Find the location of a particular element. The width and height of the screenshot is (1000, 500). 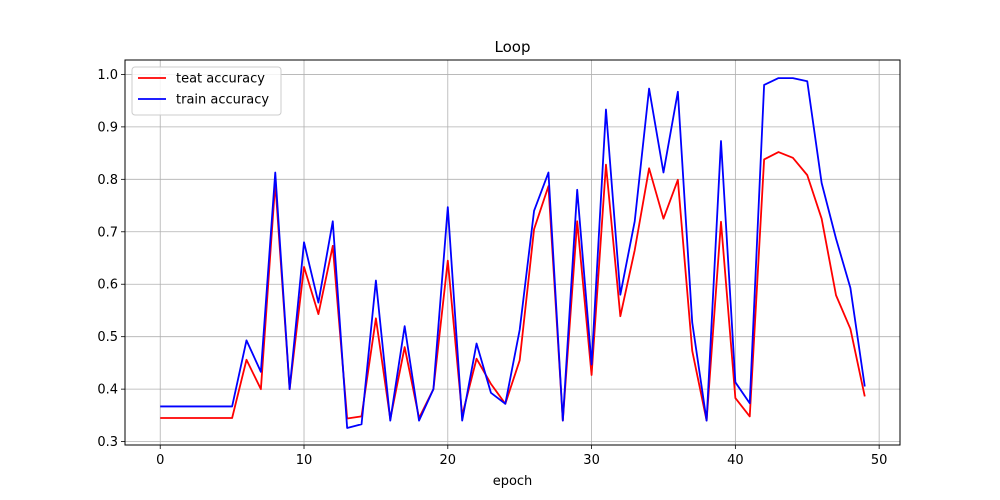

x-tick-label: 20 is located at coordinates (448, 460).